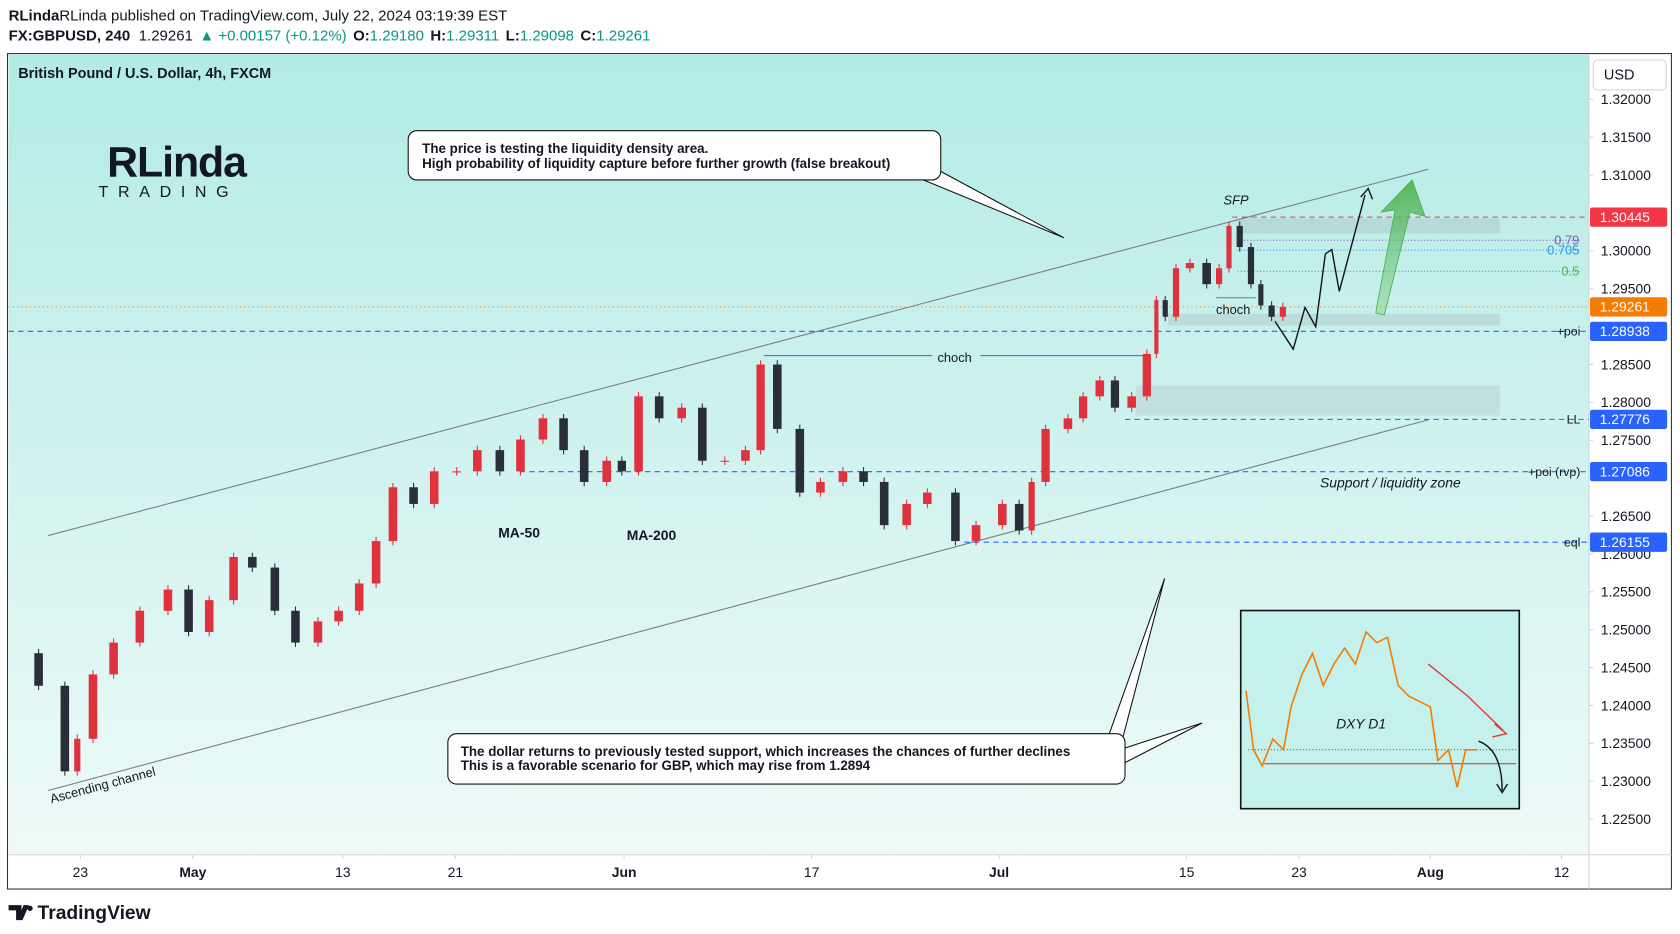 This screenshot has height=934, width=1680. What do you see at coordinates (1626, 592) in the screenshot?
I see `y-tick-label: 1.25500` at bounding box center [1626, 592].